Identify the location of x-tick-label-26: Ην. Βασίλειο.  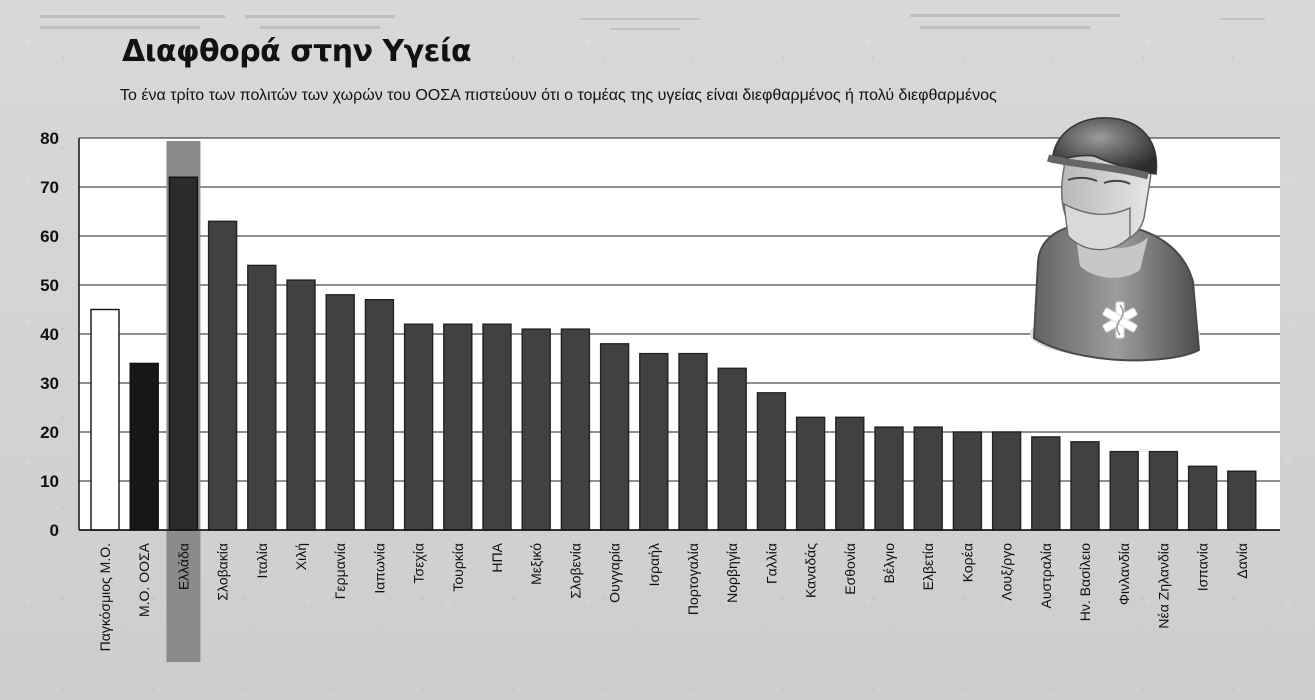
(1085, 582).